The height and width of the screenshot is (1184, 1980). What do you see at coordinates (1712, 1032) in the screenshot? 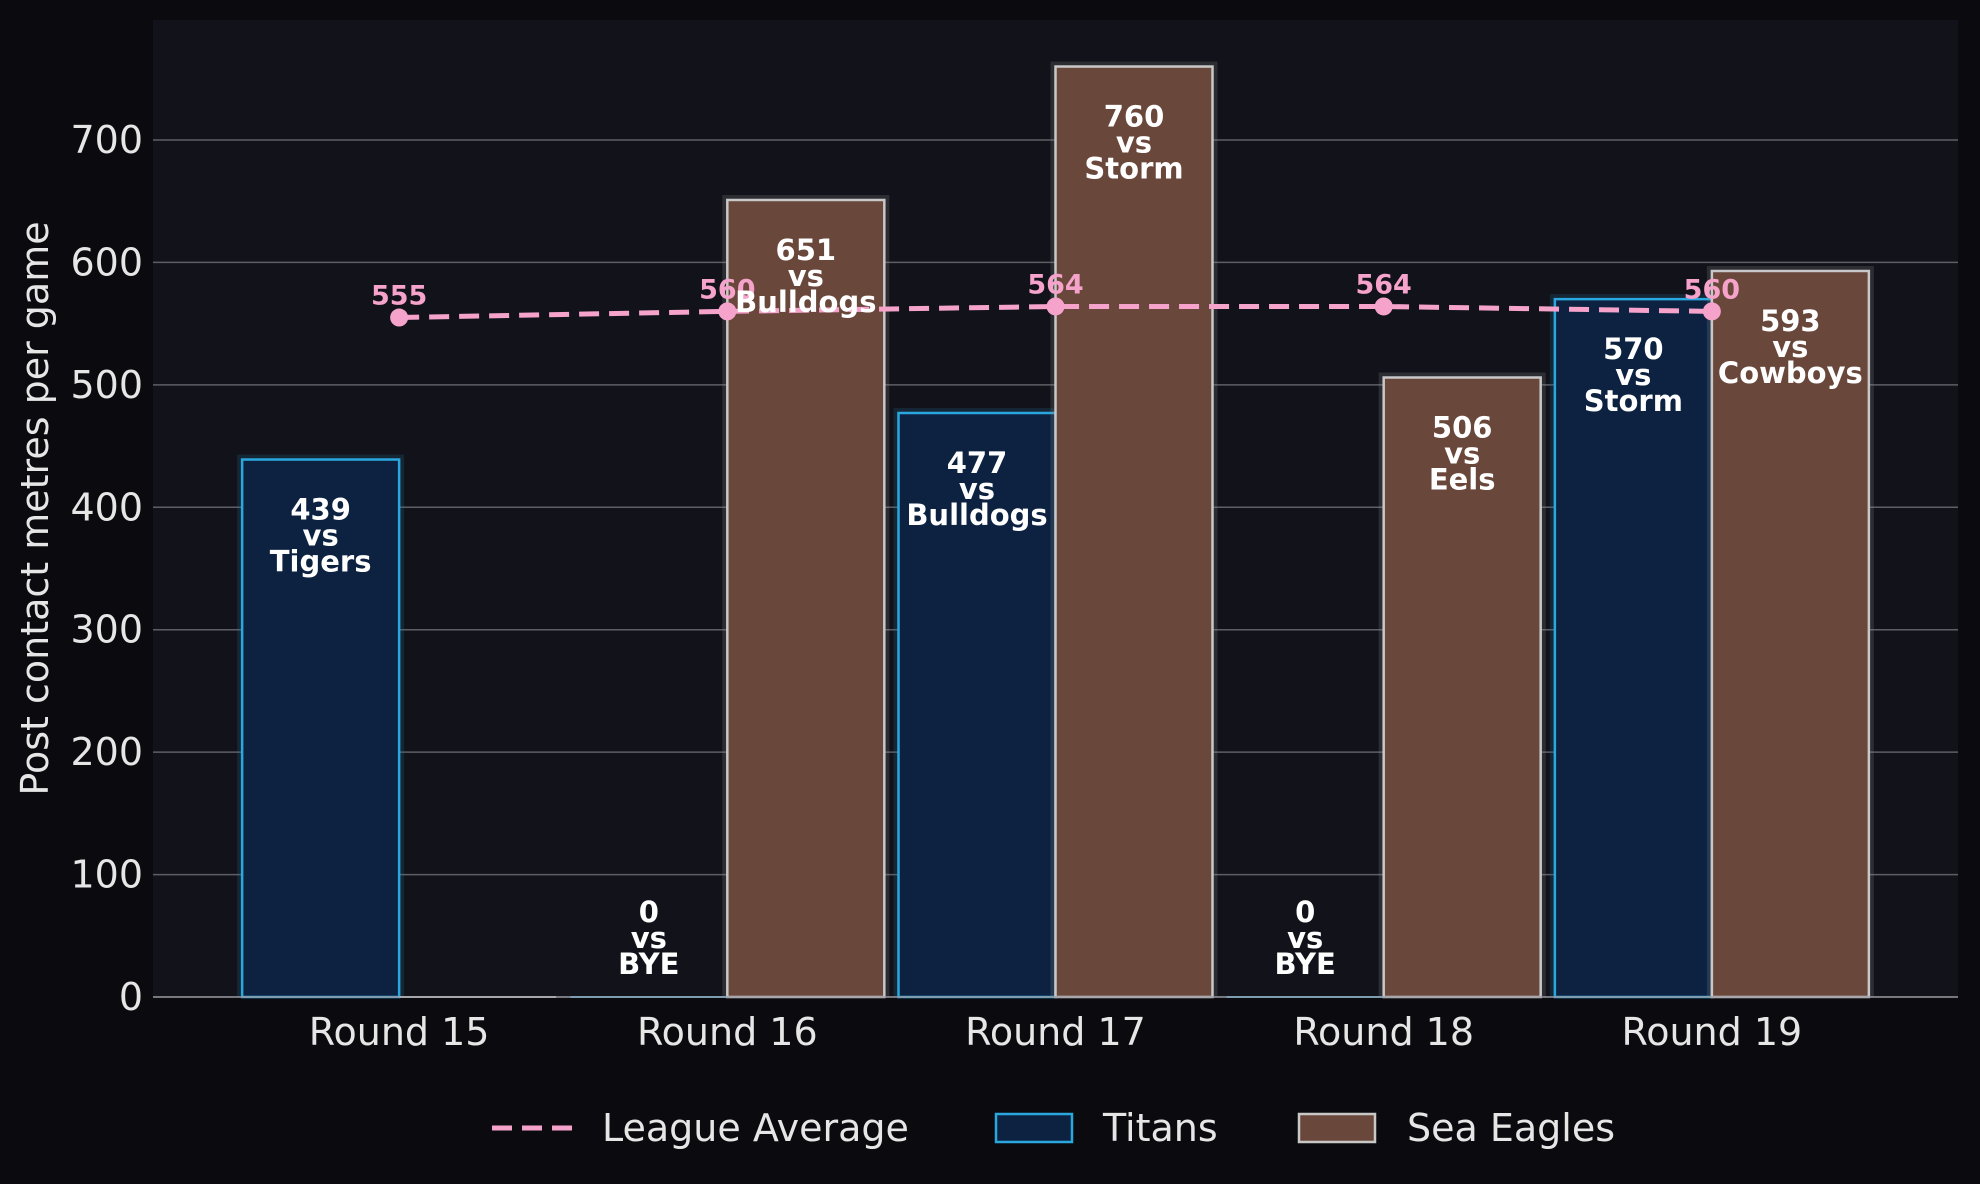
I see `x-tick-label: Round 19` at bounding box center [1712, 1032].